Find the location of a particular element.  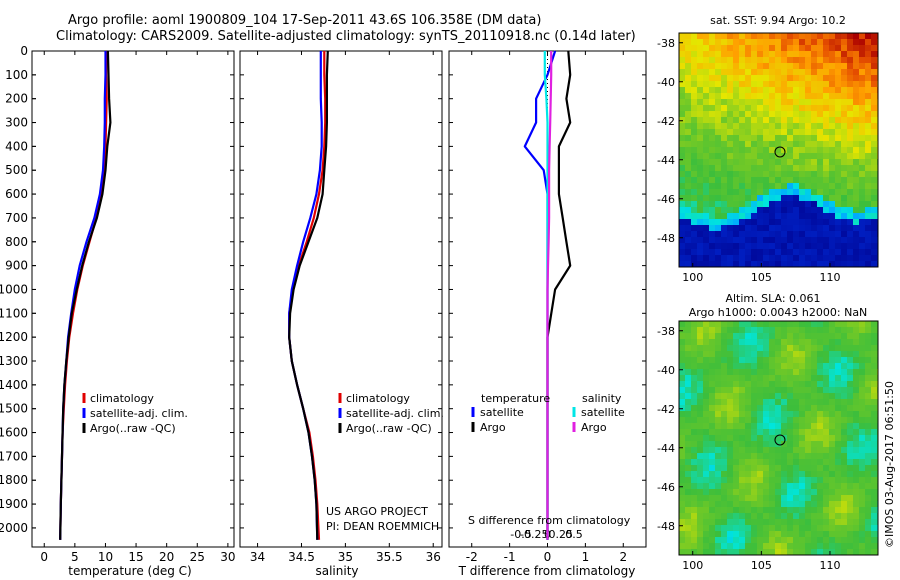

legend-label: Argo(..raw -QC) is located at coordinates (389, 428).